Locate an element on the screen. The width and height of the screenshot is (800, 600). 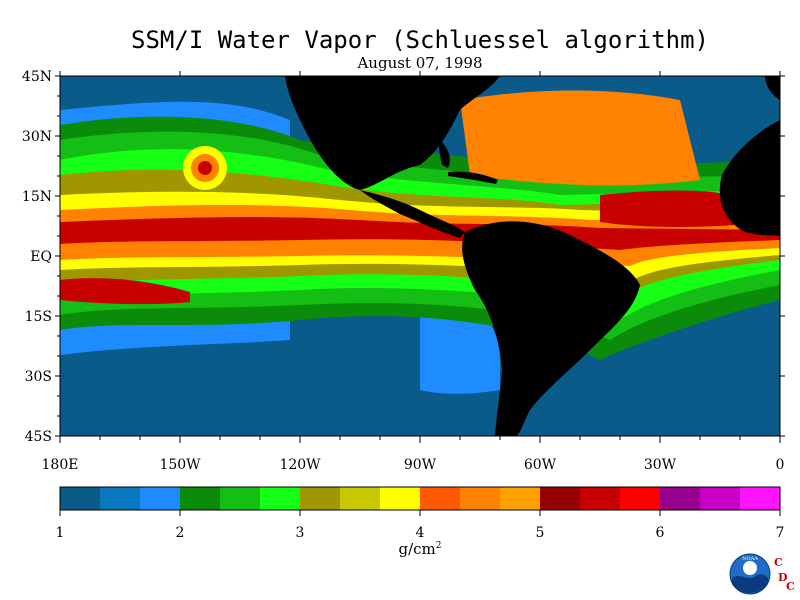
florida-land is located at coordinates (444, 154).